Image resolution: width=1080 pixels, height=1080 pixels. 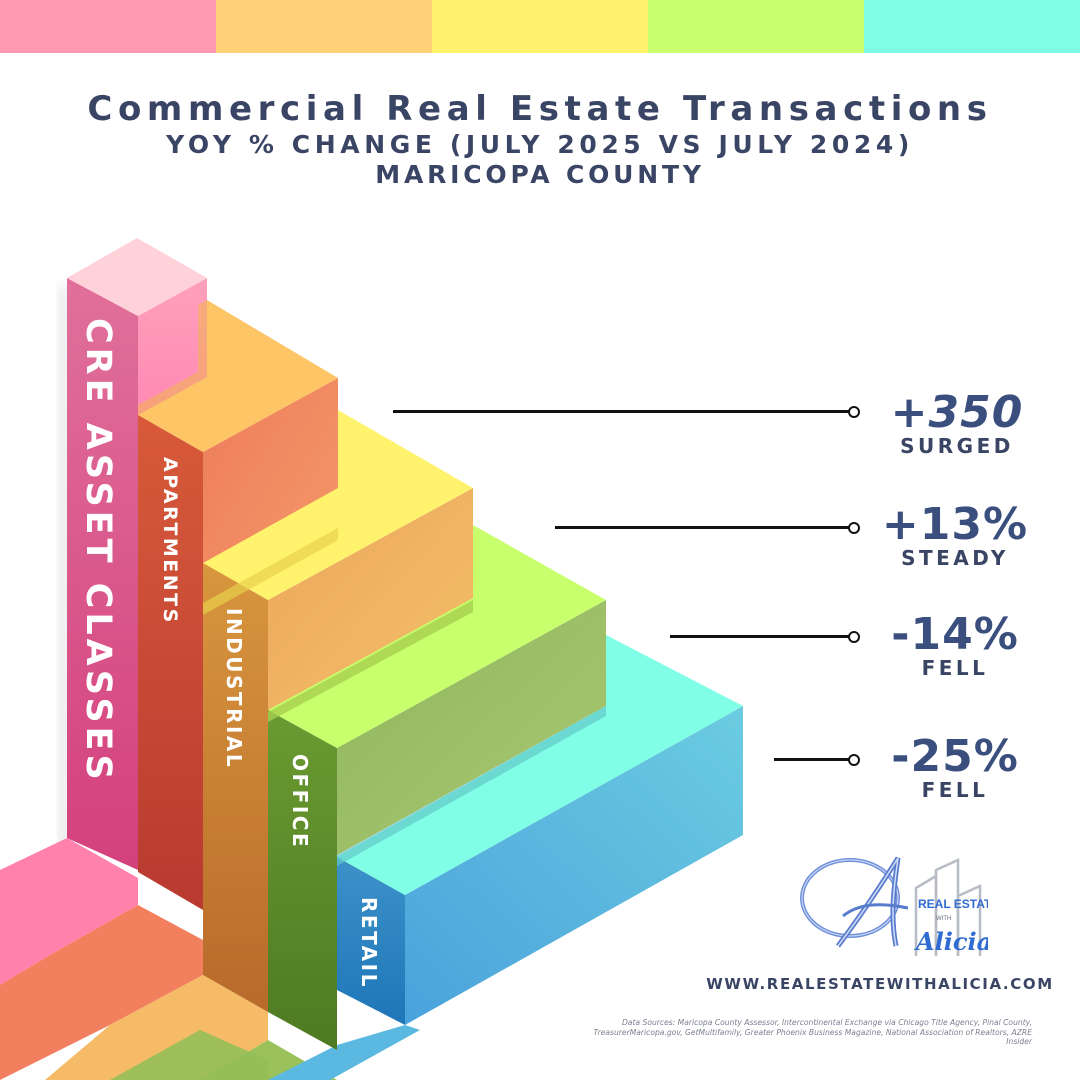 I want to click on stat-value: -14%, so click(x=955, y=634).